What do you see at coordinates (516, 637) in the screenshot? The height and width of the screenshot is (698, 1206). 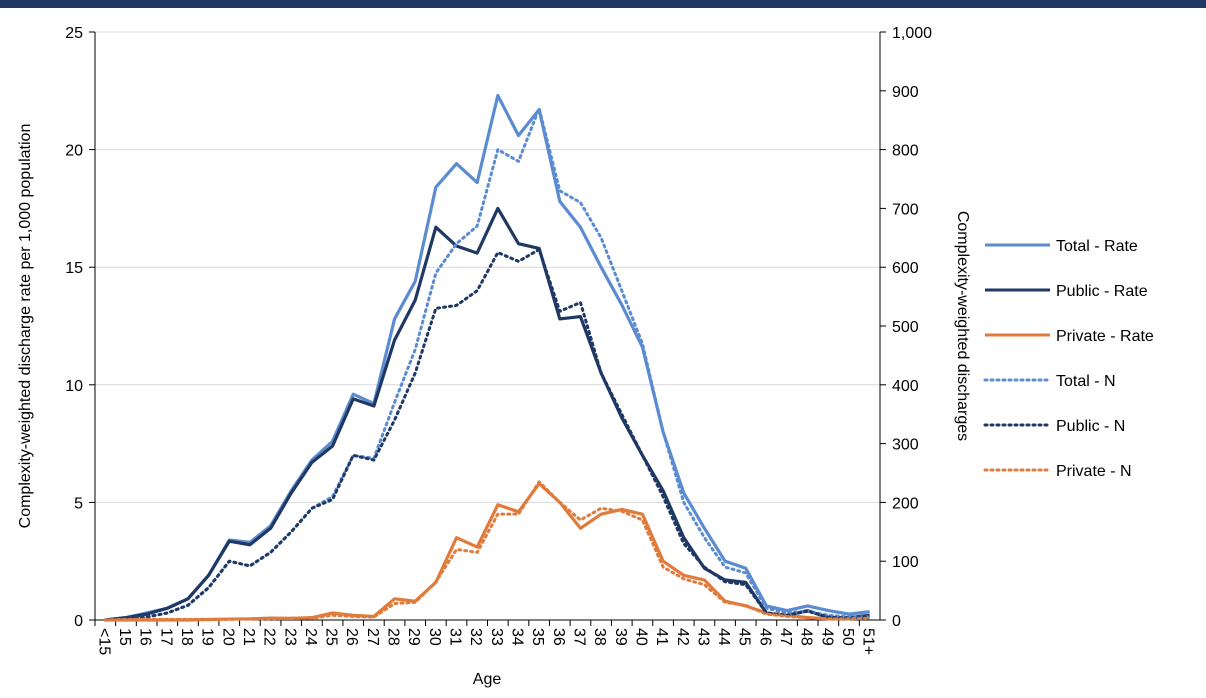 I see `x-tick-label: 34` at bounding box center [516, 637].